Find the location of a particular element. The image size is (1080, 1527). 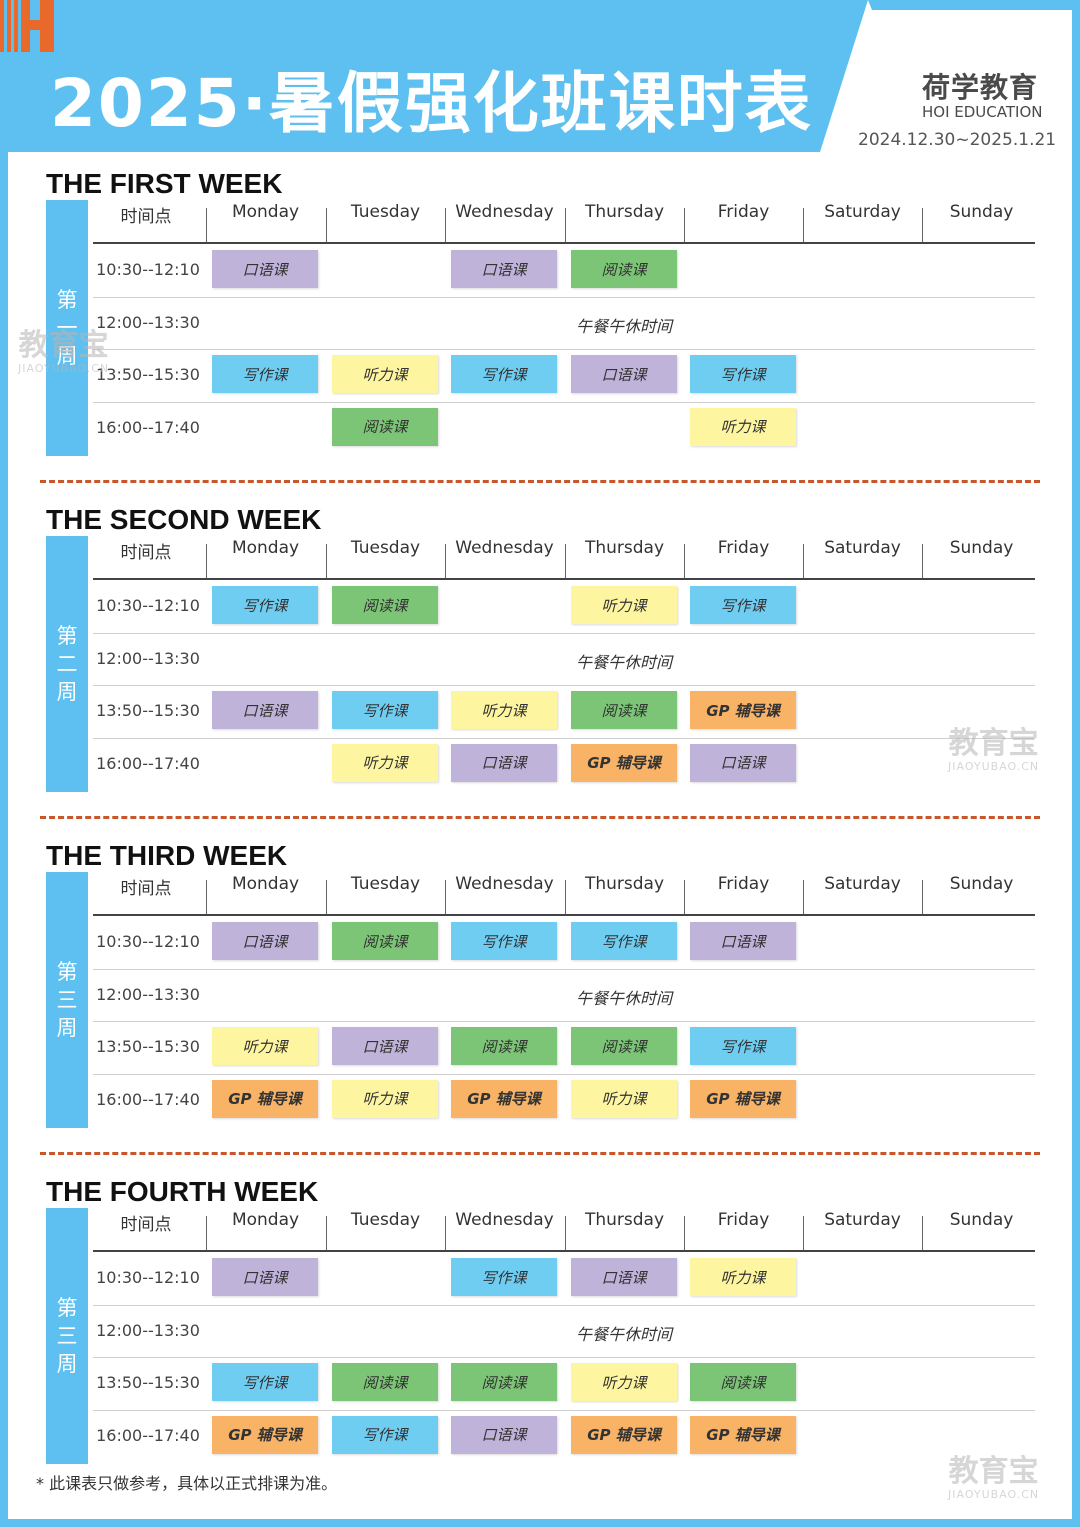

week-label-char: 二 is located at coordinates (67, 664).